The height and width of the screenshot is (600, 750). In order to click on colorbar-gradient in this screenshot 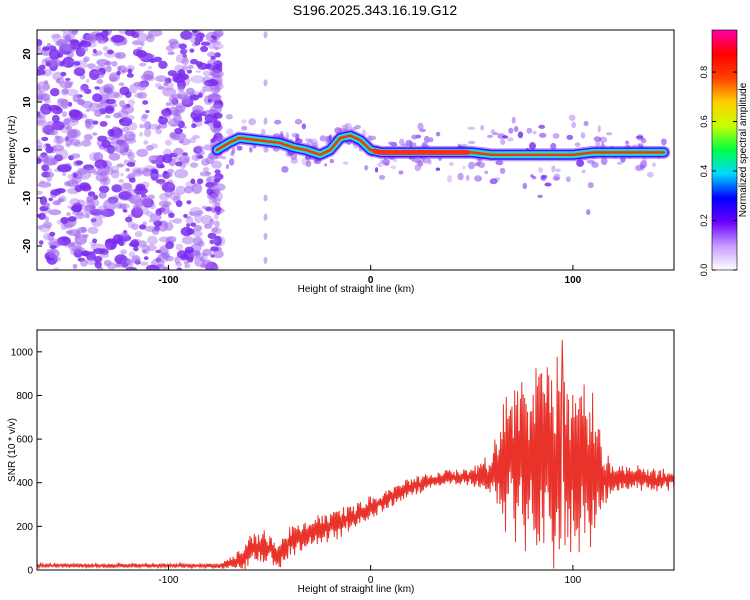, I will do `click(724, 150)`.